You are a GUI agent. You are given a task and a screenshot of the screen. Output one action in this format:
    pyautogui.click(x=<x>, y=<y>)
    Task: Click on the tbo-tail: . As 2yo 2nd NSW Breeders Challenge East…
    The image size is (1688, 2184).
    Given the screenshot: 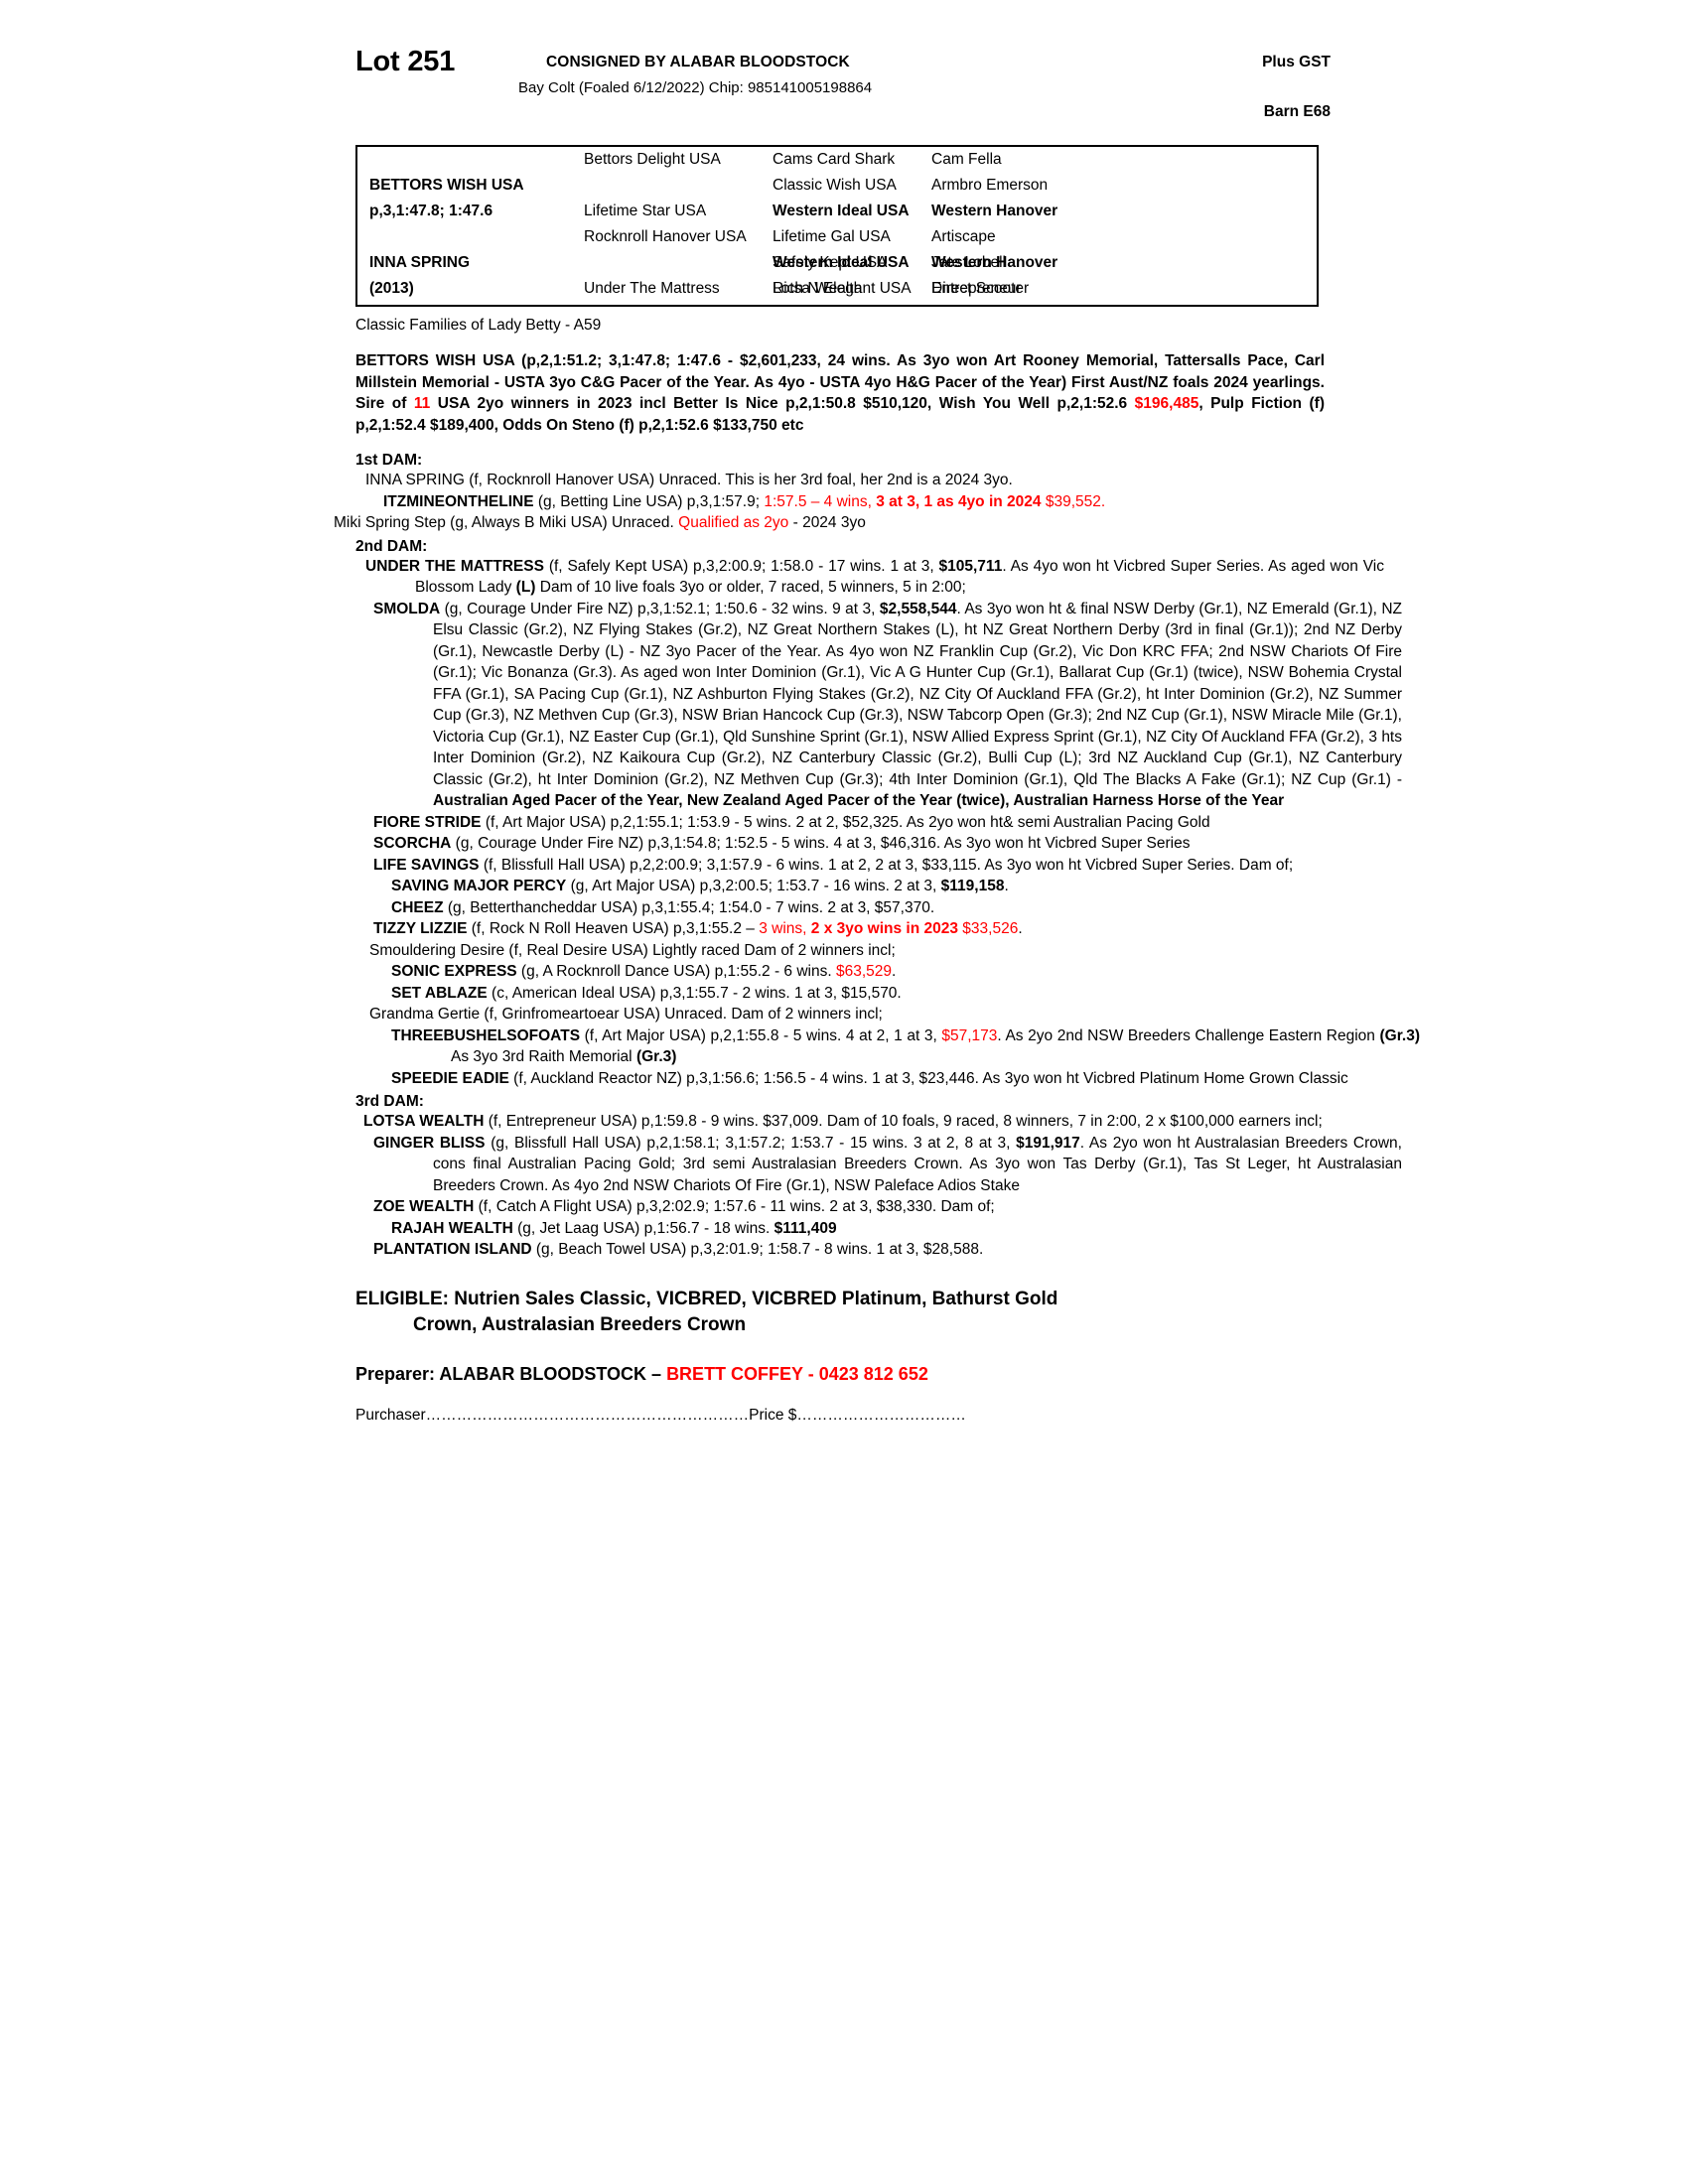 What is the action you would take?
    pyautogui.click(x=1188, y=1035)
    